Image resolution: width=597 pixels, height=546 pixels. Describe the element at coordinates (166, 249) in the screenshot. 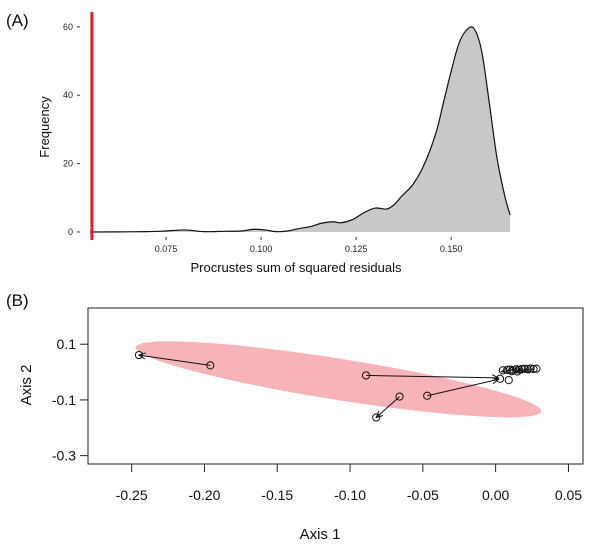

I see `x-tick-label: 0.075` at that location.